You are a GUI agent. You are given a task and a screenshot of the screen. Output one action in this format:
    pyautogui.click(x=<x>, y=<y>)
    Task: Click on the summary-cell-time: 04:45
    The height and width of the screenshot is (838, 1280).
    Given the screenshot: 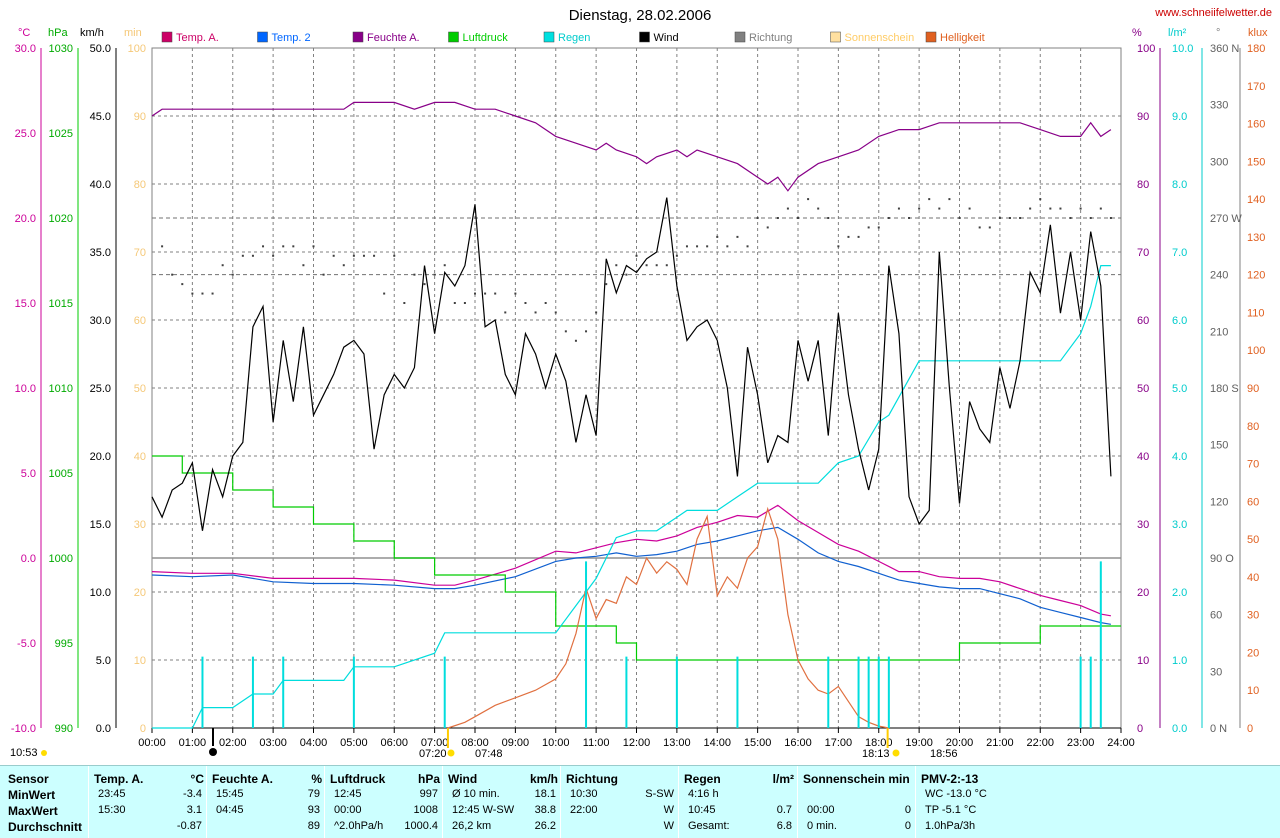 What is the action you would take?
    pyautogui.click(x=230, y=810)
    